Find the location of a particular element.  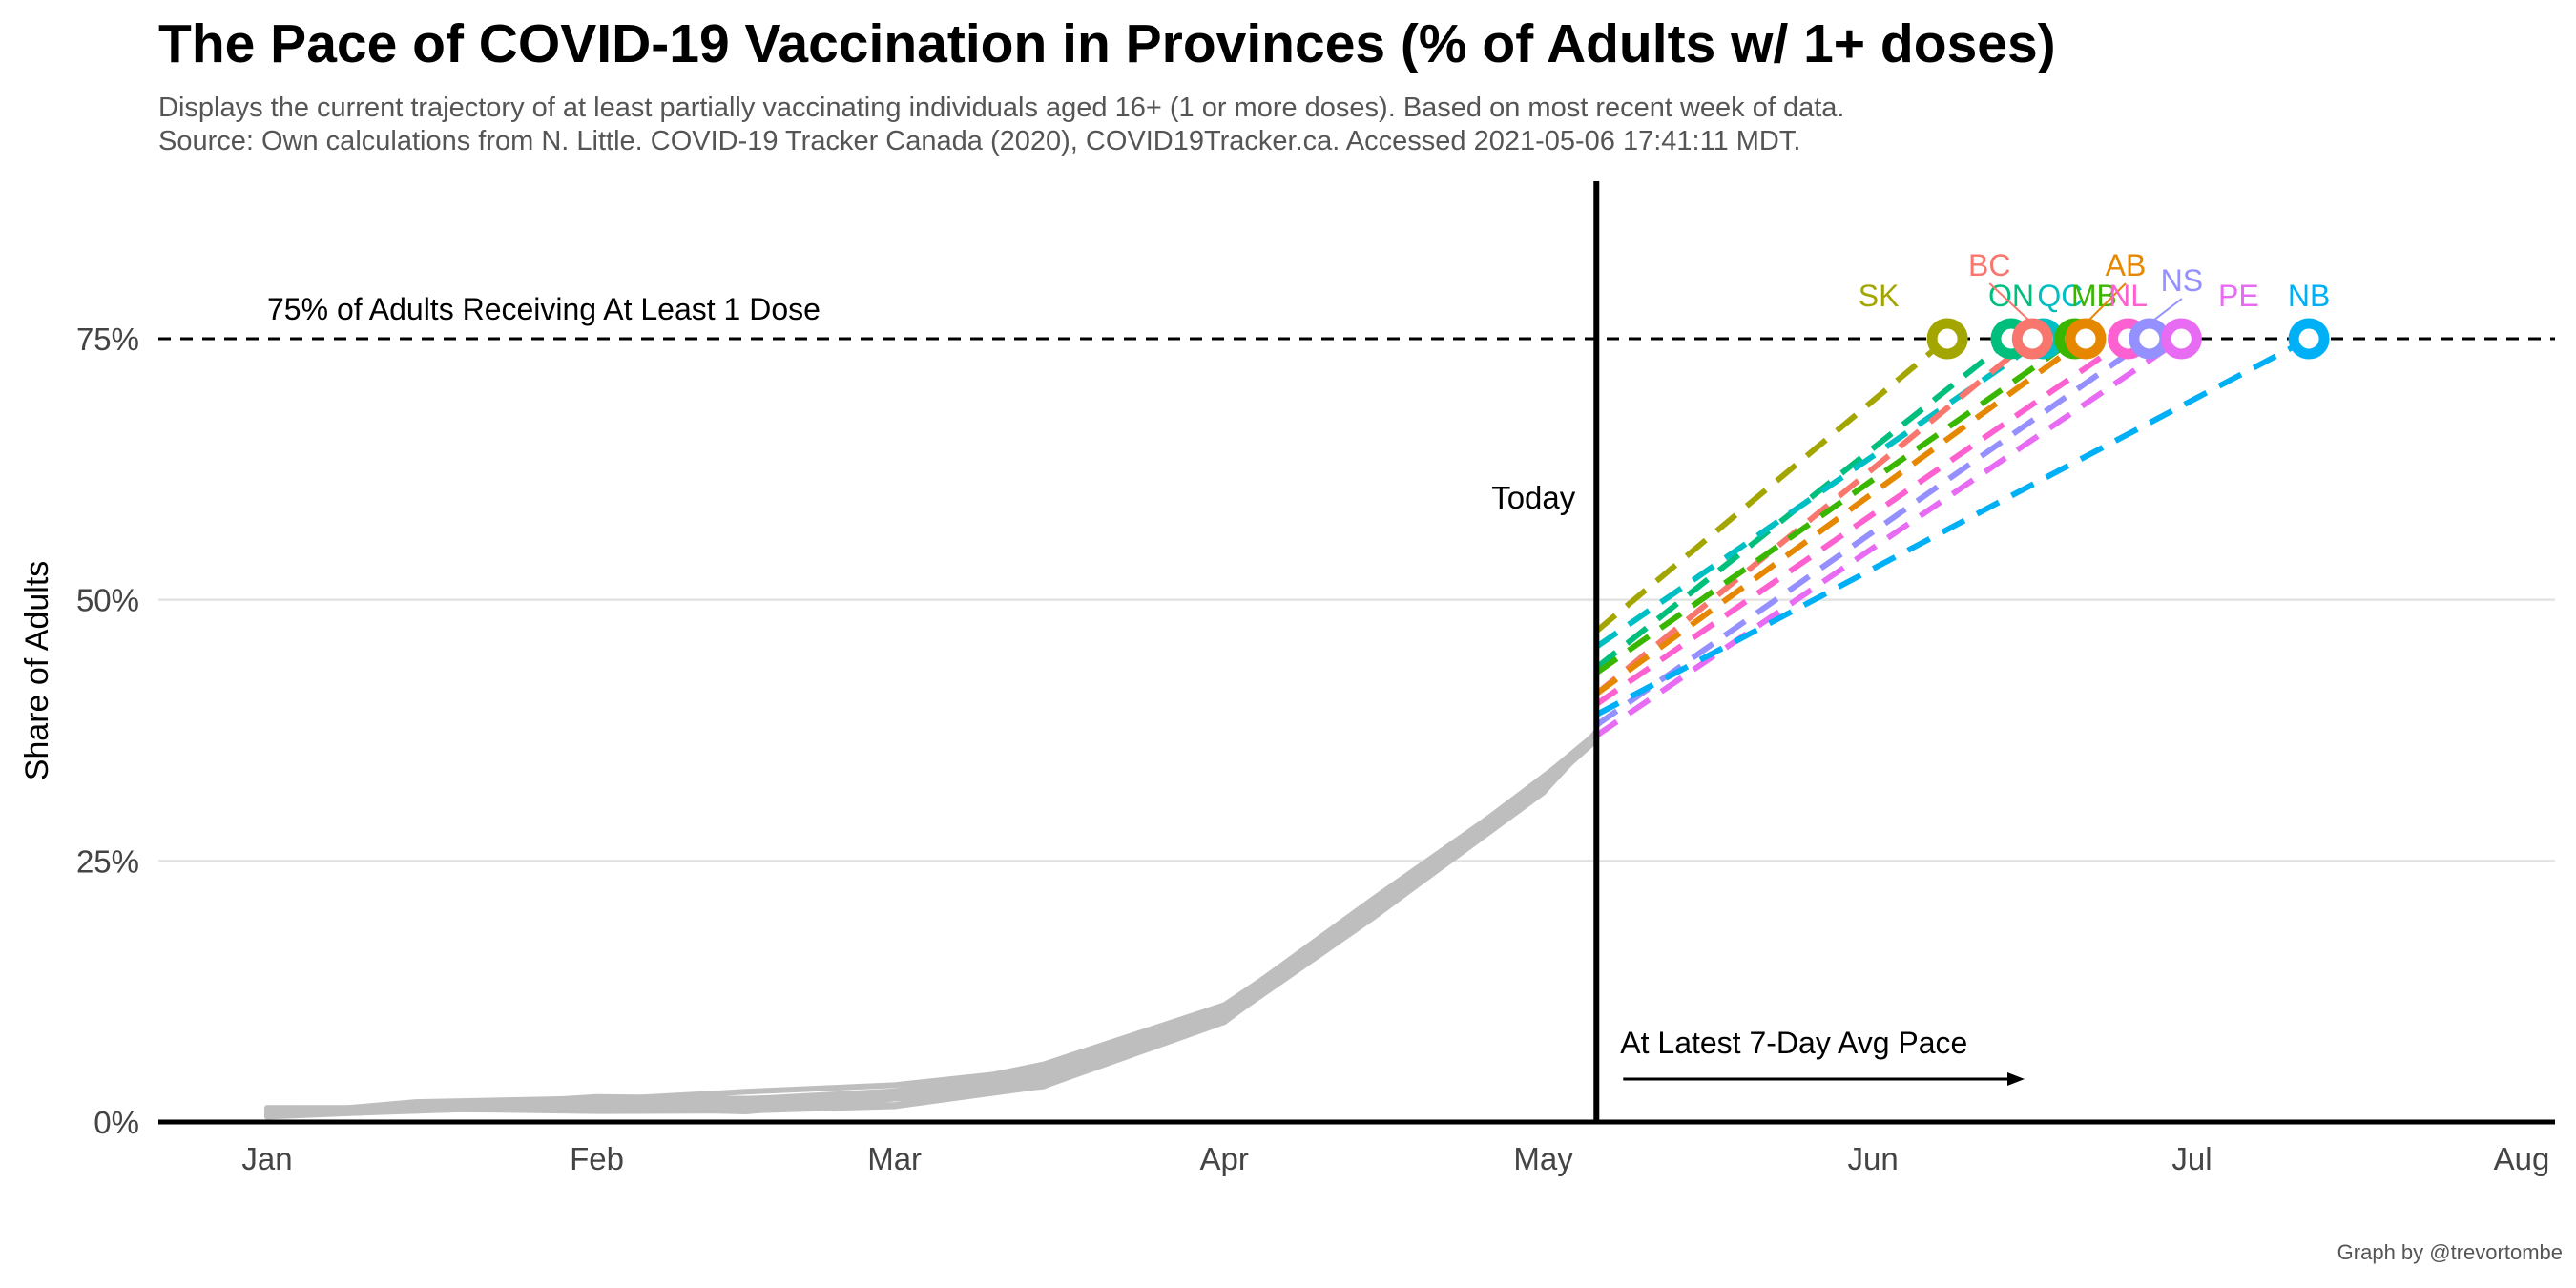

reach-marker-ns is located at coordinates (2150, 339).